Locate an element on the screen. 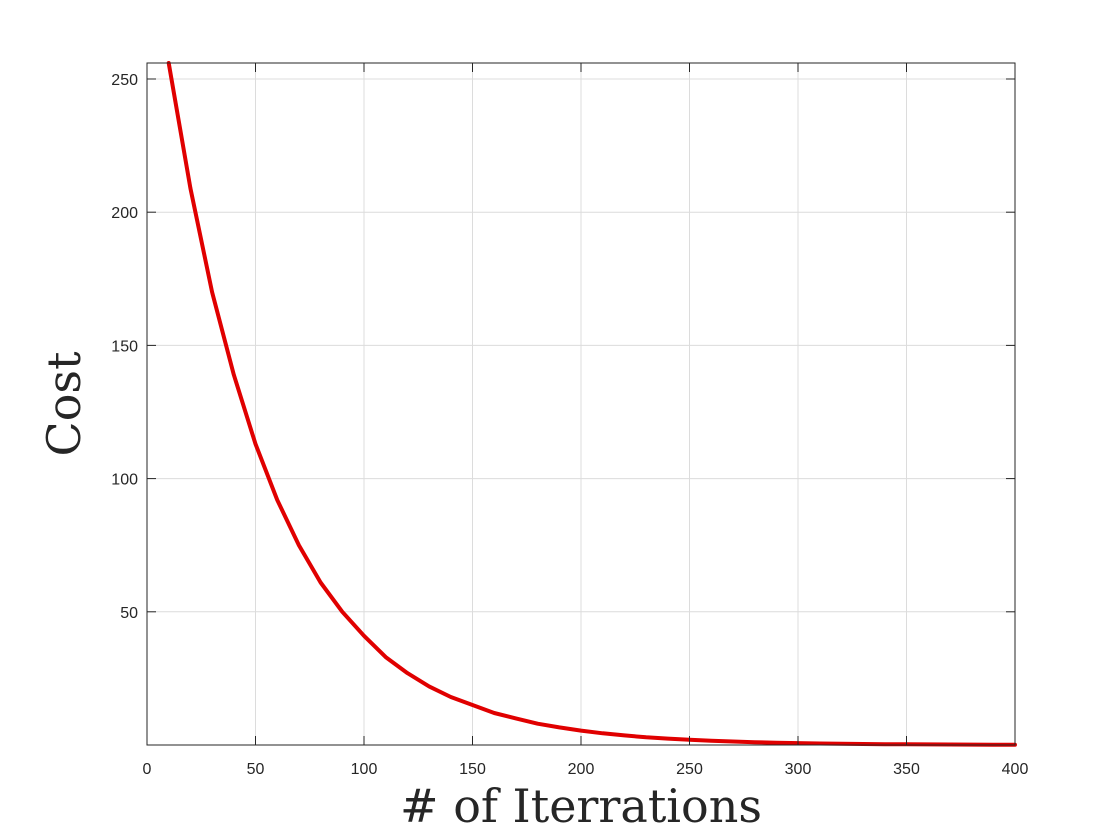 The height and width of the screenshot is (840, 1120). x-tick-label: 0 is located at coordinates (147, 769).